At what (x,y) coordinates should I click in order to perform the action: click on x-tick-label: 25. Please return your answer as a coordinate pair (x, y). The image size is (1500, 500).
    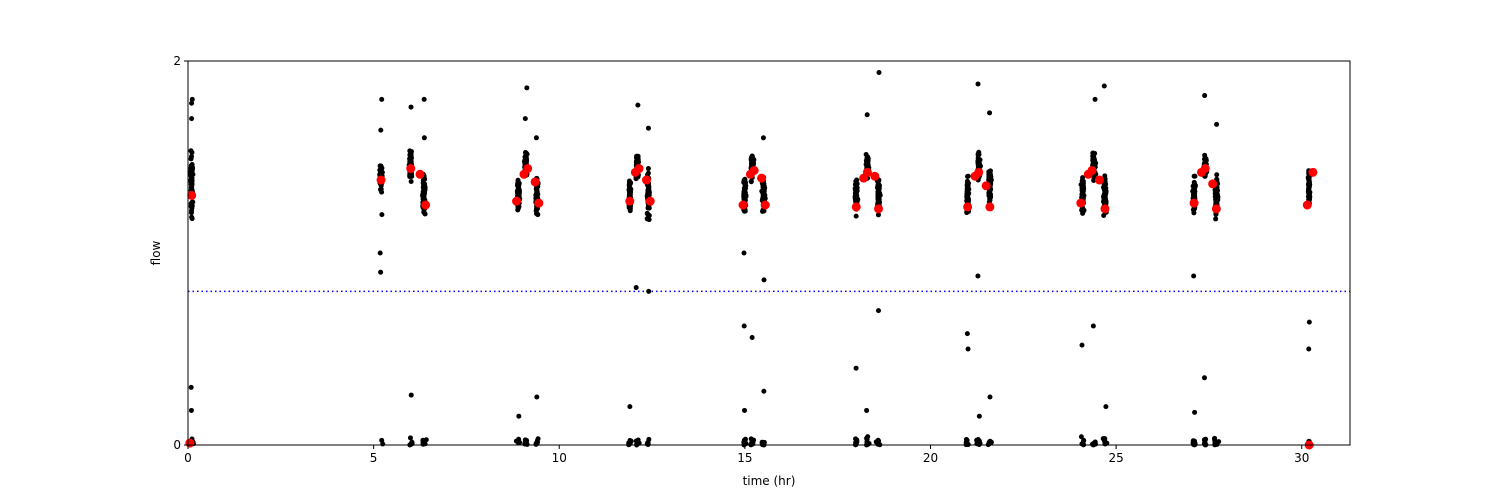
    Looking at the image, I should click on (1115, 458).